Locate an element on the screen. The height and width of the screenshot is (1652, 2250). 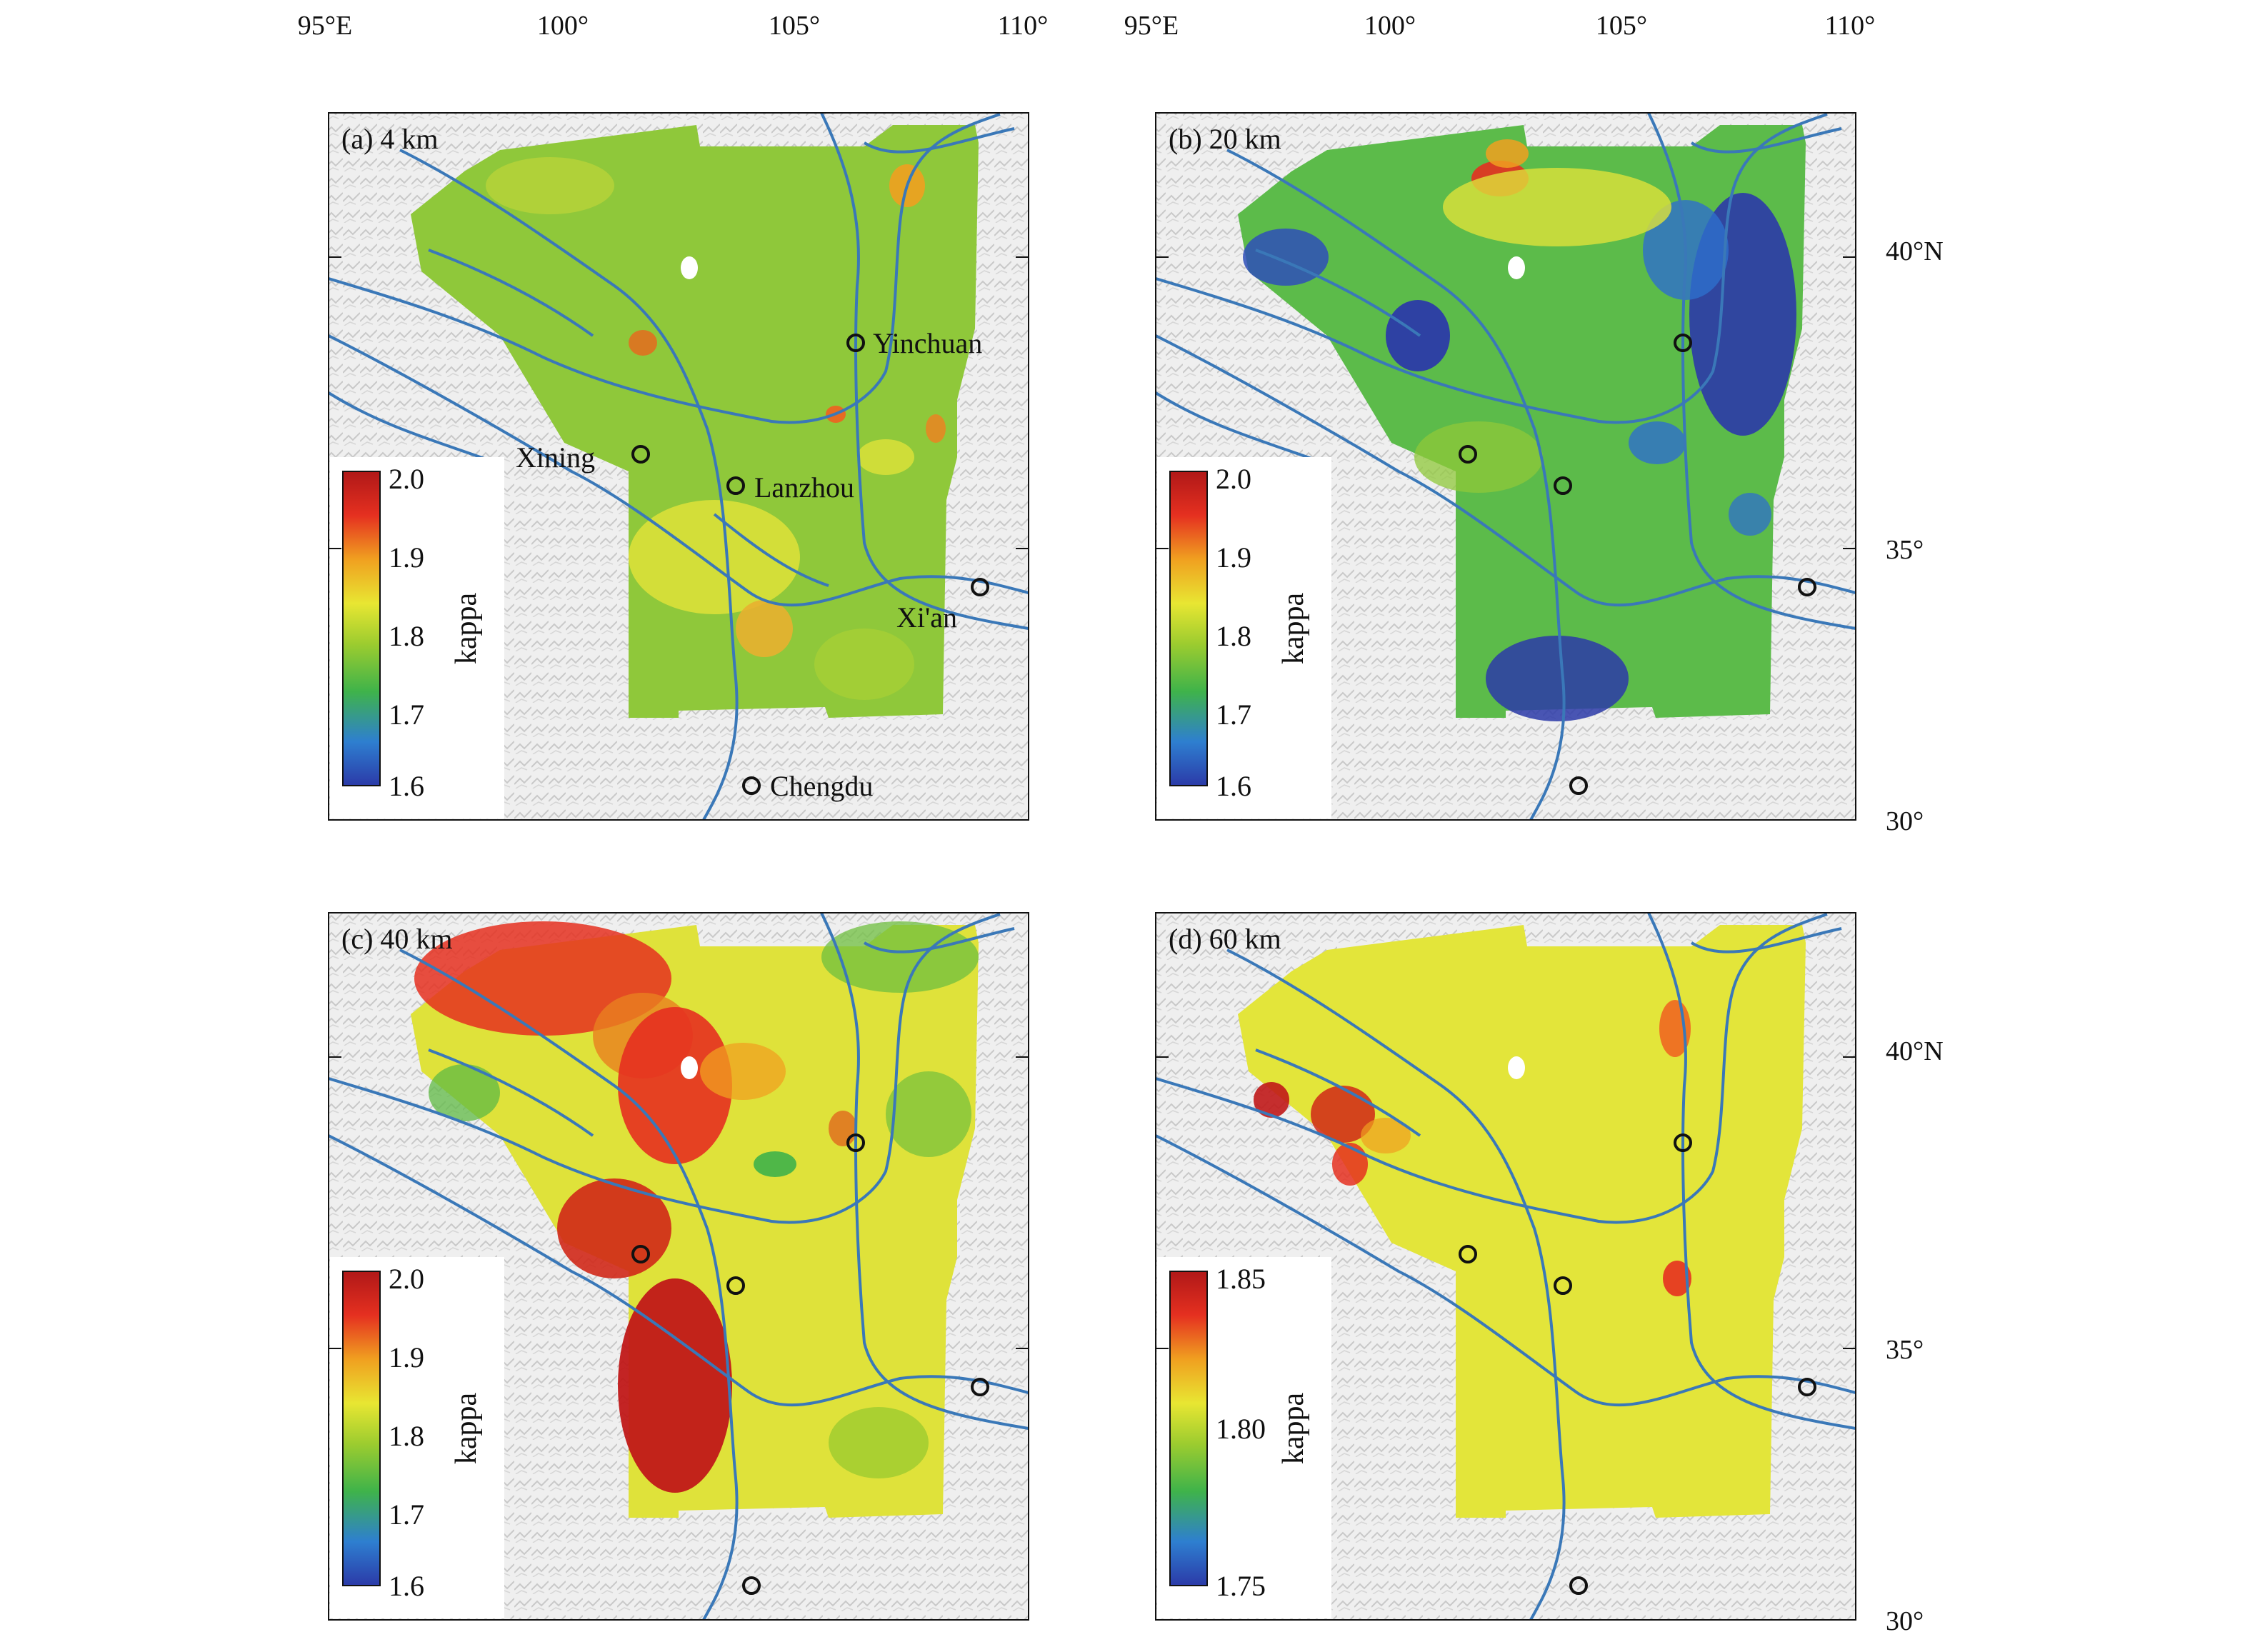
panel-b is located at coordinates (1506, 466).